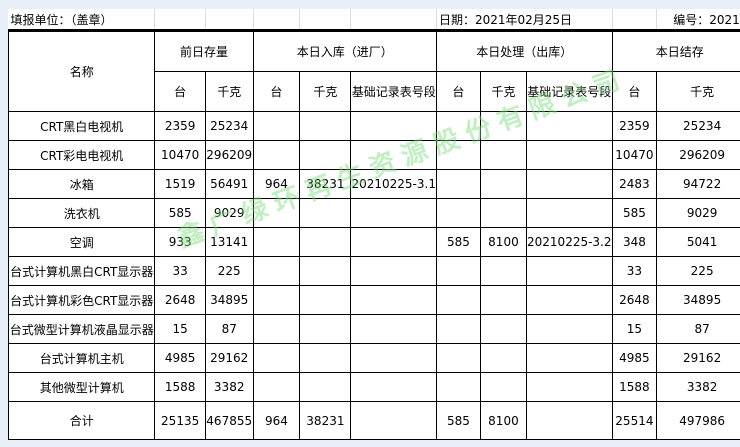  Describe the element at coordinates (569, 242) in the screenshot. I see `cell-out-rec: 20210225-3.2` at that location.